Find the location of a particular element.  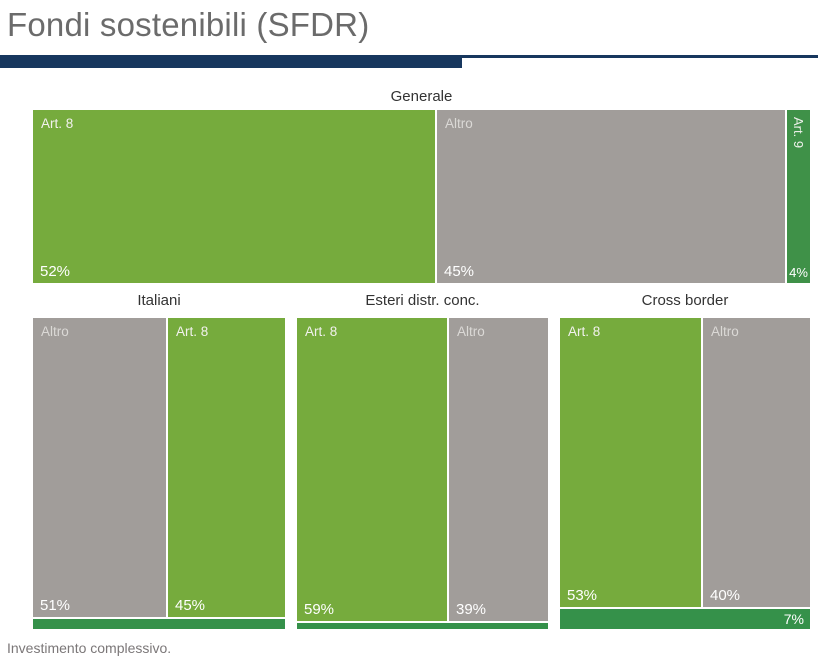

segment-generale-art8: Art. 8 52% is located at coordinates (234, 196).